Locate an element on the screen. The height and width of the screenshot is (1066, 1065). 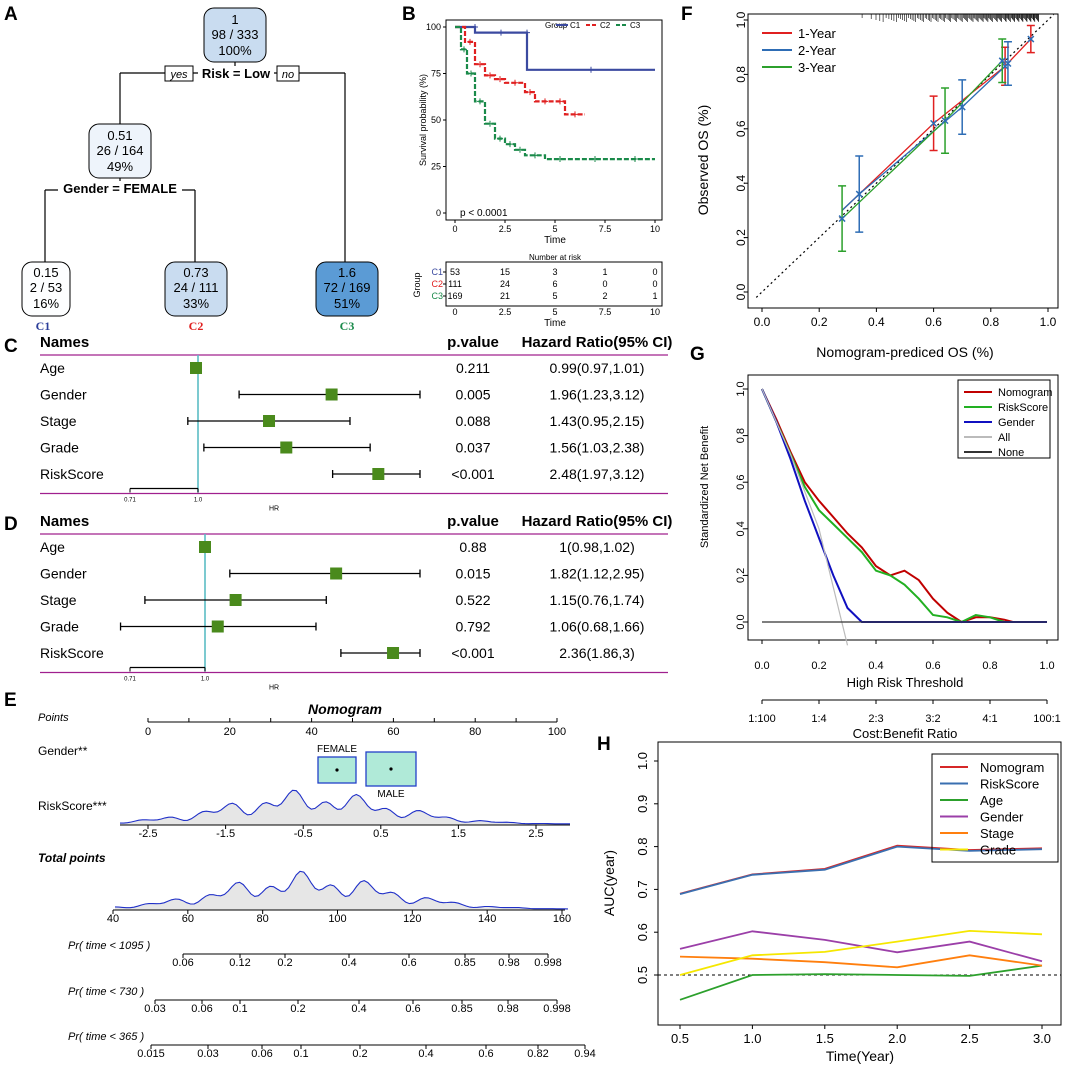
forest-row-pvalue: 0.088 is located at coordinates (472, 421).